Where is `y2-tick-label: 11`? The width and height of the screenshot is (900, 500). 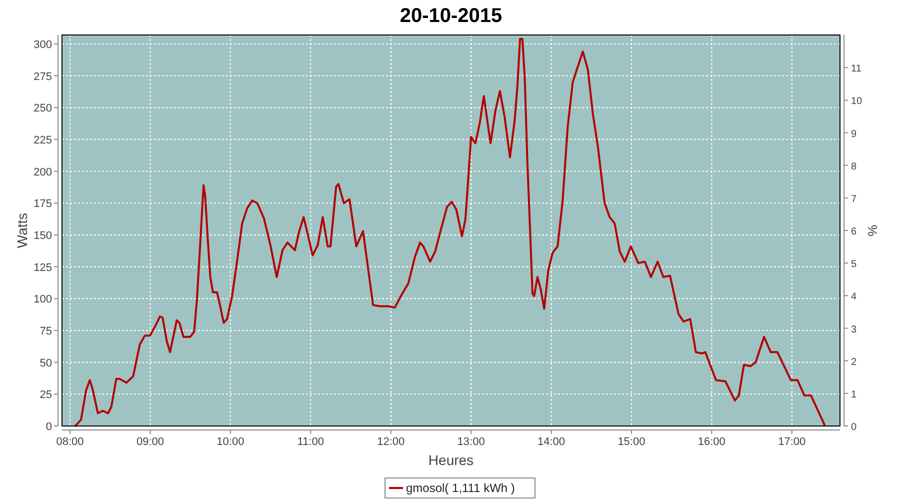
y2-tick-label: 11 is located at coordinates (856, 69).